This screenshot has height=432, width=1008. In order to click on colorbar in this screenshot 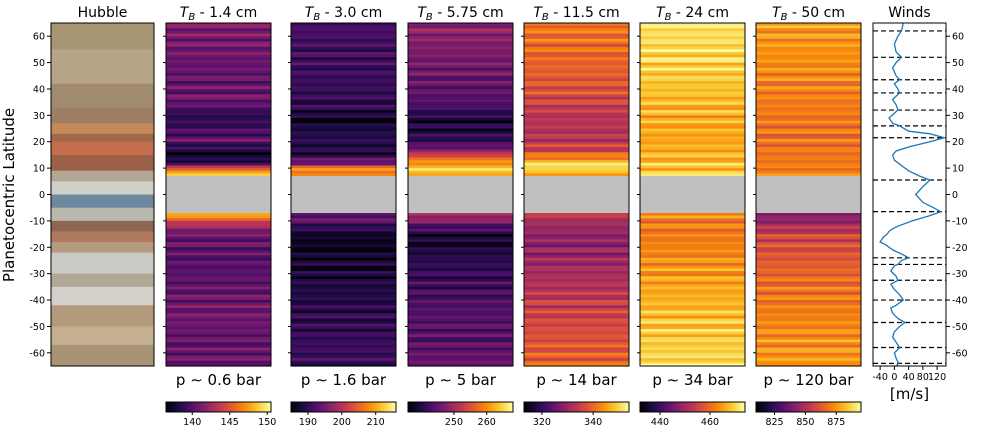, I will do `click(808, 407)`.